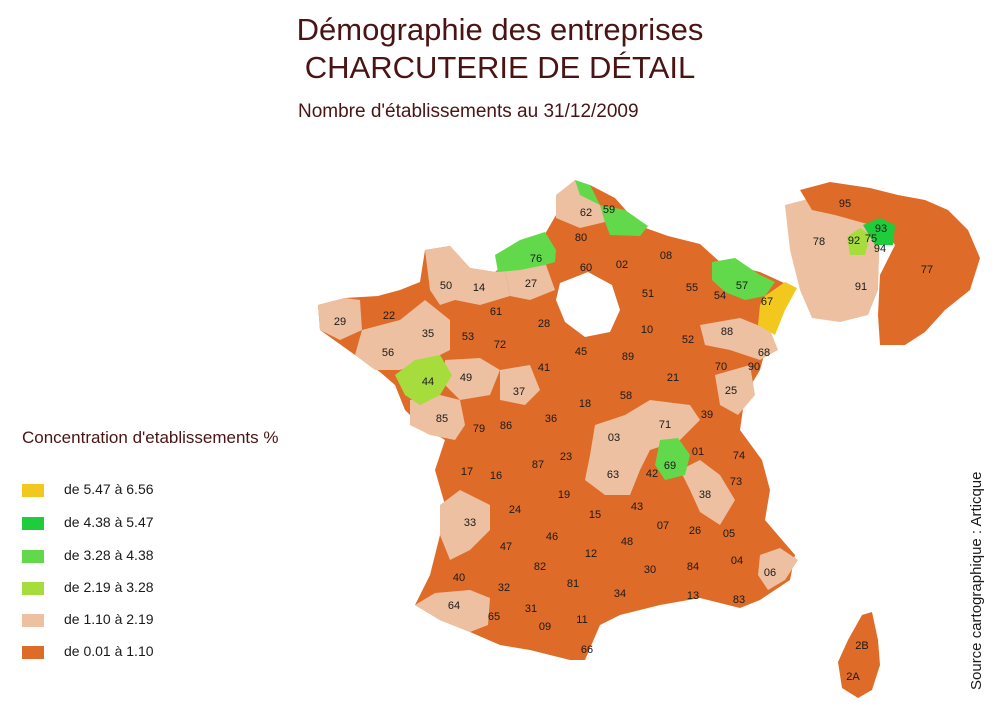 The image size is (1000, 722). Describe the element at coordinates (665, 425) in the screenshot. I see `department-label-71: 71` at that location.